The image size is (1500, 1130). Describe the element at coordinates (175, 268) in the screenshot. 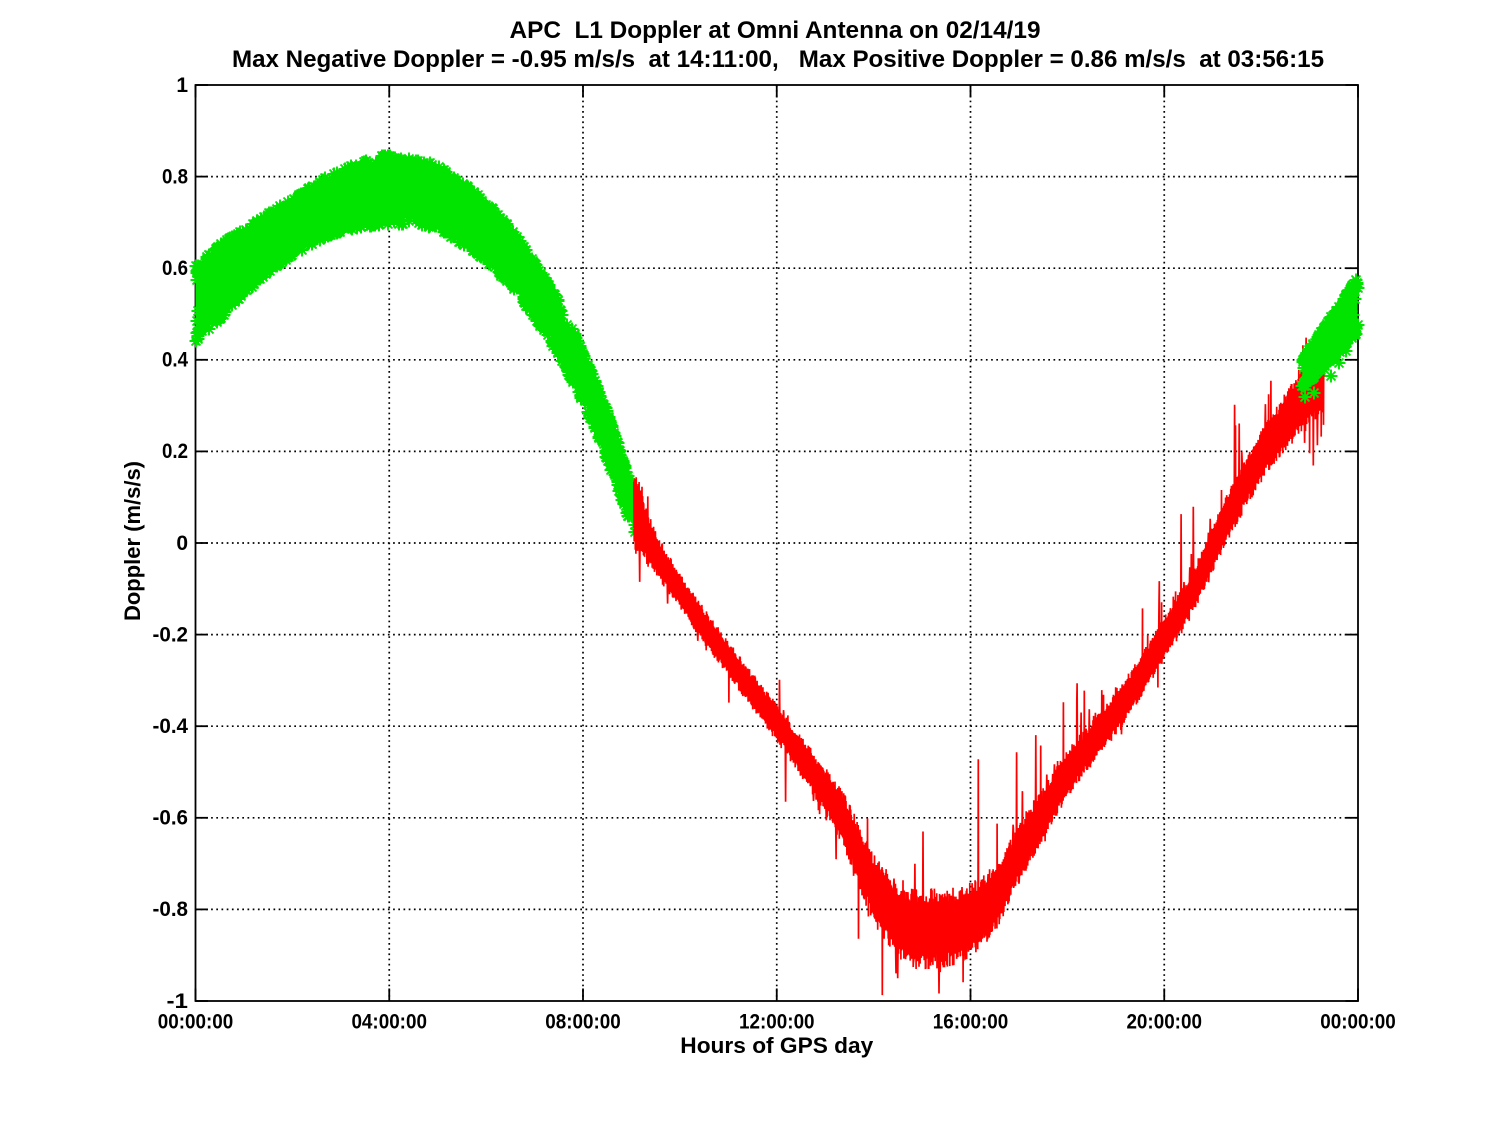

I see `svg-text: 0.6` at that location.